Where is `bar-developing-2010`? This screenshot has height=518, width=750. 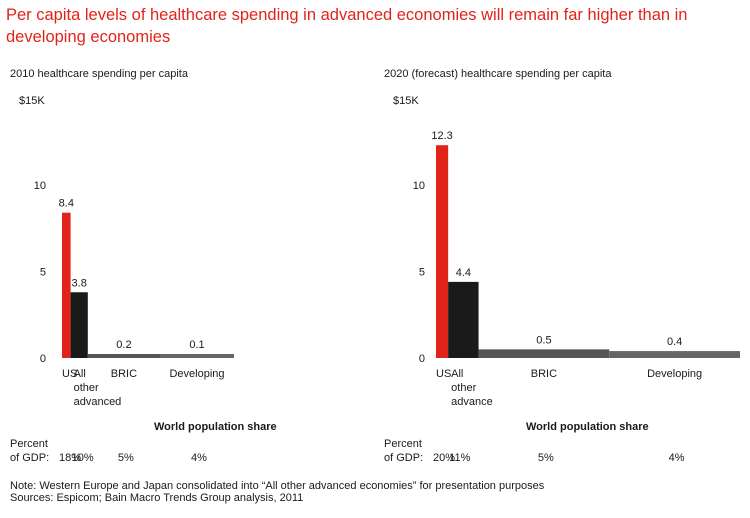
bar-developing-2010 is located at coordinates (197, 356).